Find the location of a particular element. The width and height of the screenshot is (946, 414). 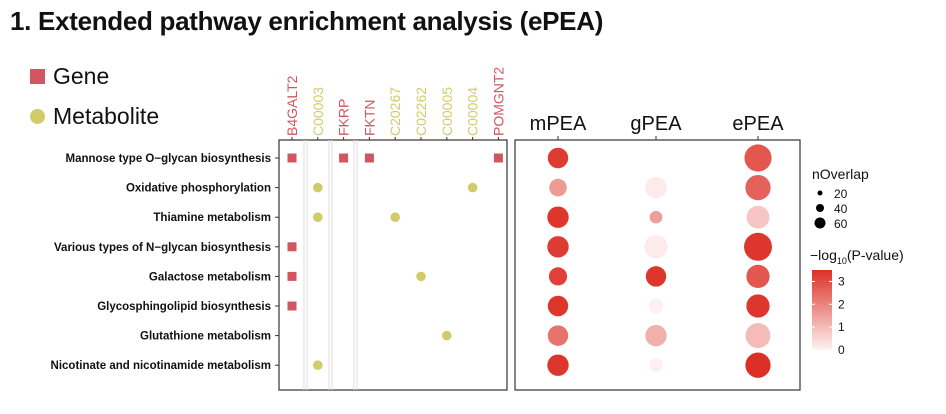

feature-label: FKRP is located at coordinates (344, 117).